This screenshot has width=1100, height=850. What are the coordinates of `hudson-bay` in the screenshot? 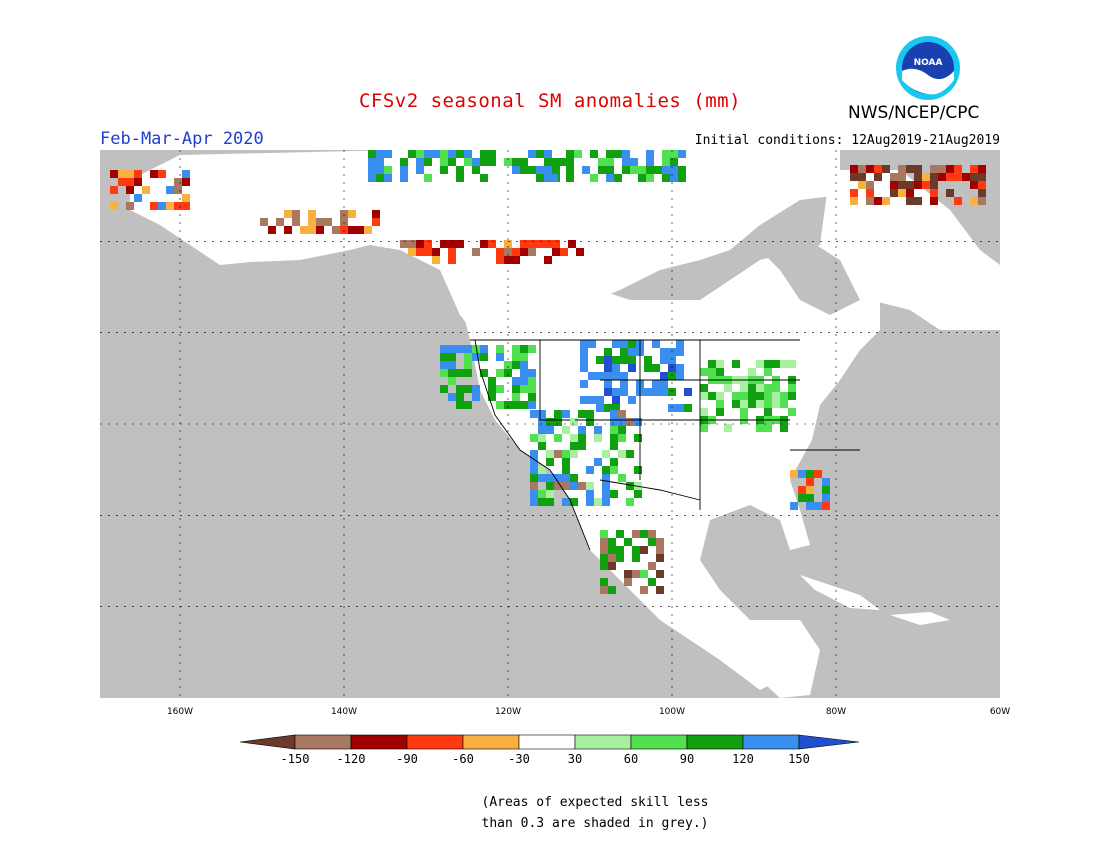 It's located at (805, 275).